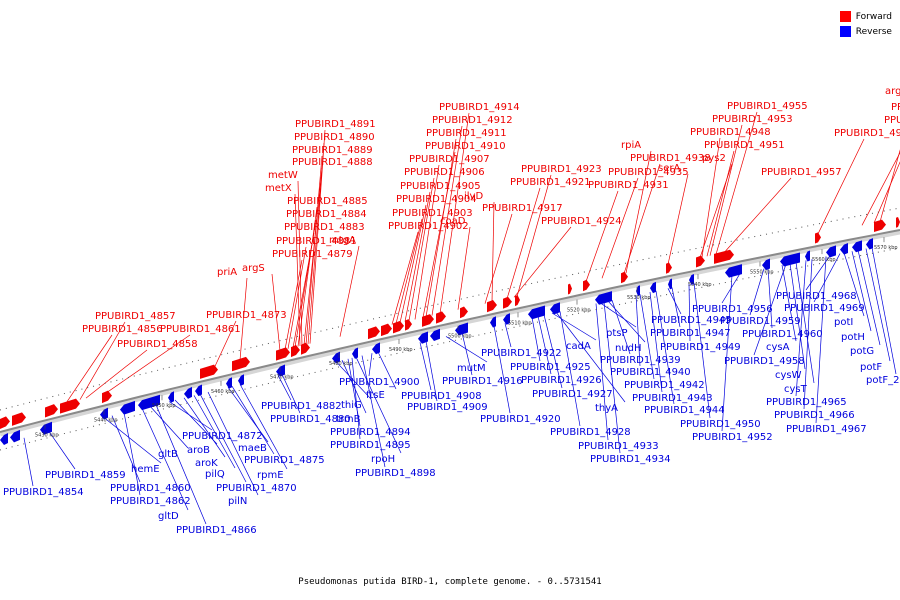  What do you see at coordinates (473, 196) in the screenshot?
I see `gene-label-ilvd: ilvD` at bounding box center [473, 196].